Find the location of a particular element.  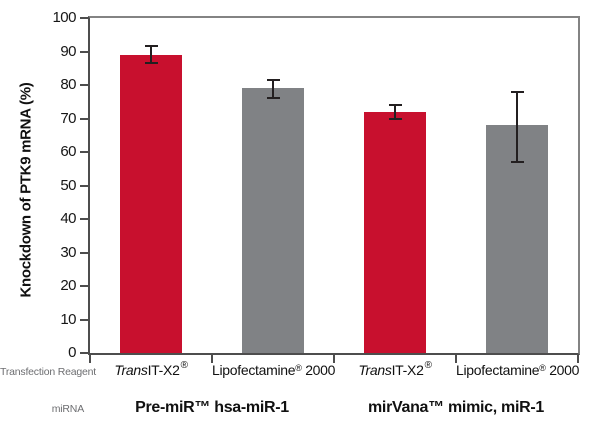

reagent-label-4: Lipofectamine® 2000 is located at coordinates (518, 370).